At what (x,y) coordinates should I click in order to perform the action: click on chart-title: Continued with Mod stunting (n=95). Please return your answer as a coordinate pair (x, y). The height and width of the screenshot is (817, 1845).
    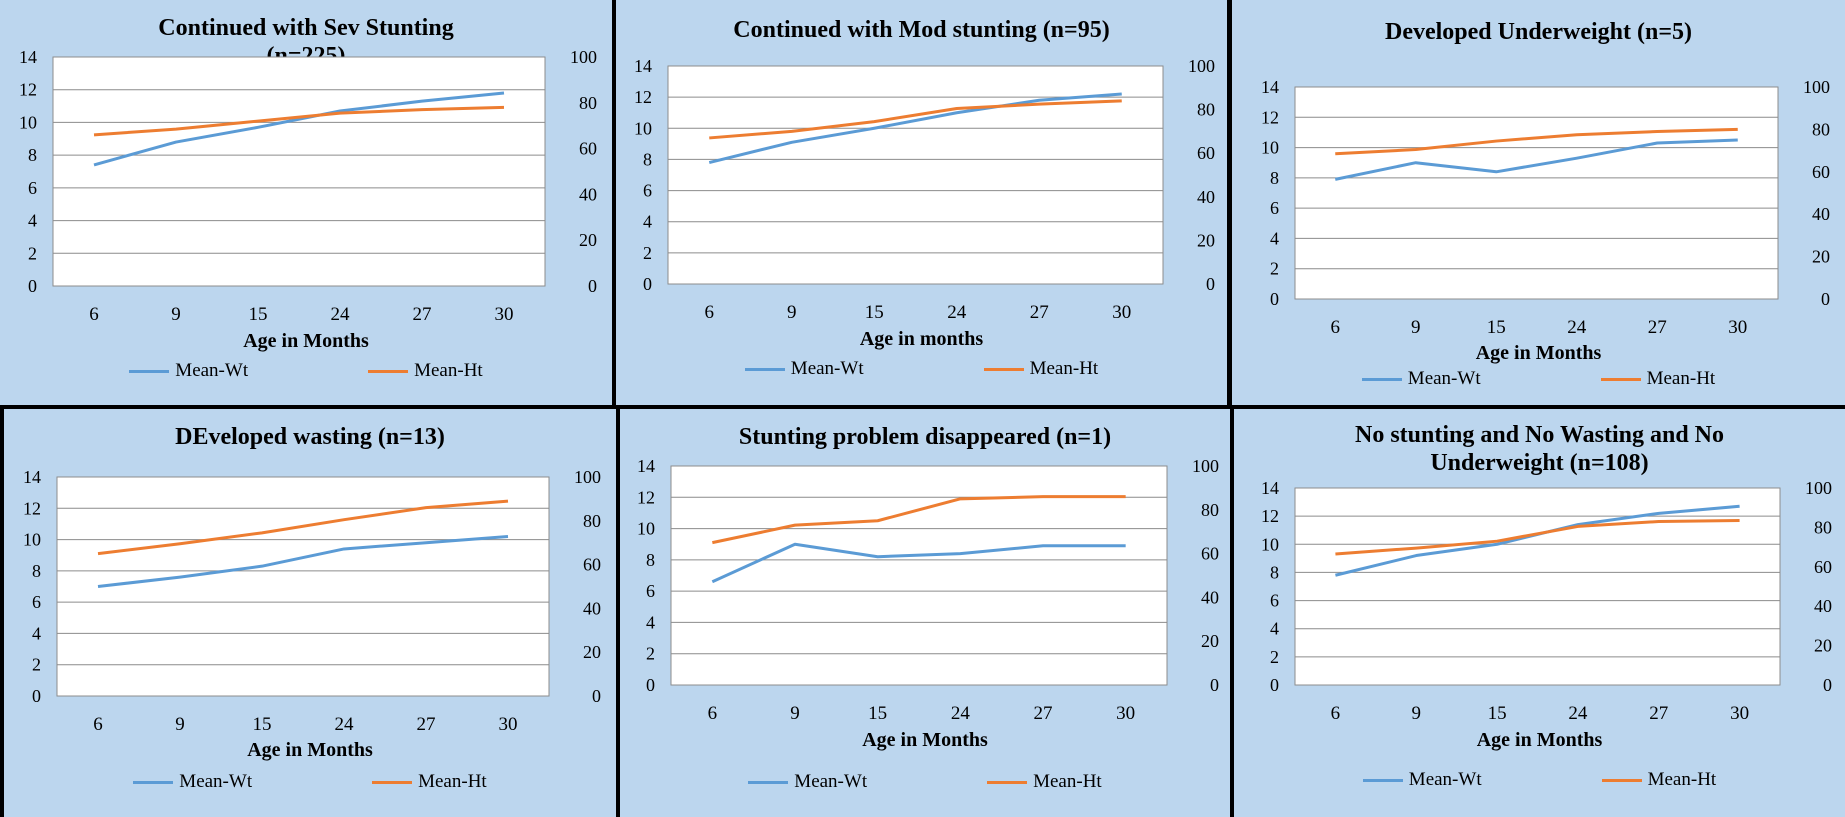
    Looking at the image, I should click on (921, 30).